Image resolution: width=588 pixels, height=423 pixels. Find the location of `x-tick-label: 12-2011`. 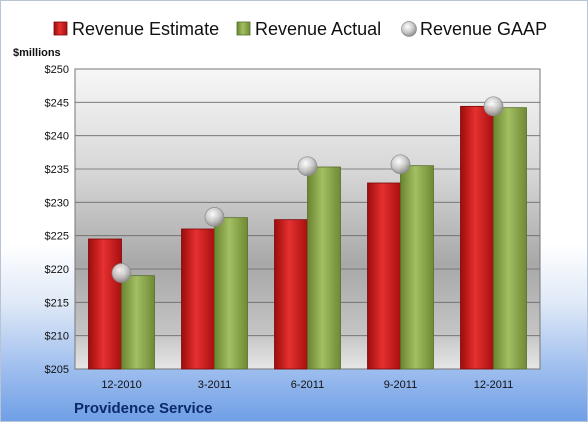

x-tick-label: 12-2011 is located at coordinates (494, 385).